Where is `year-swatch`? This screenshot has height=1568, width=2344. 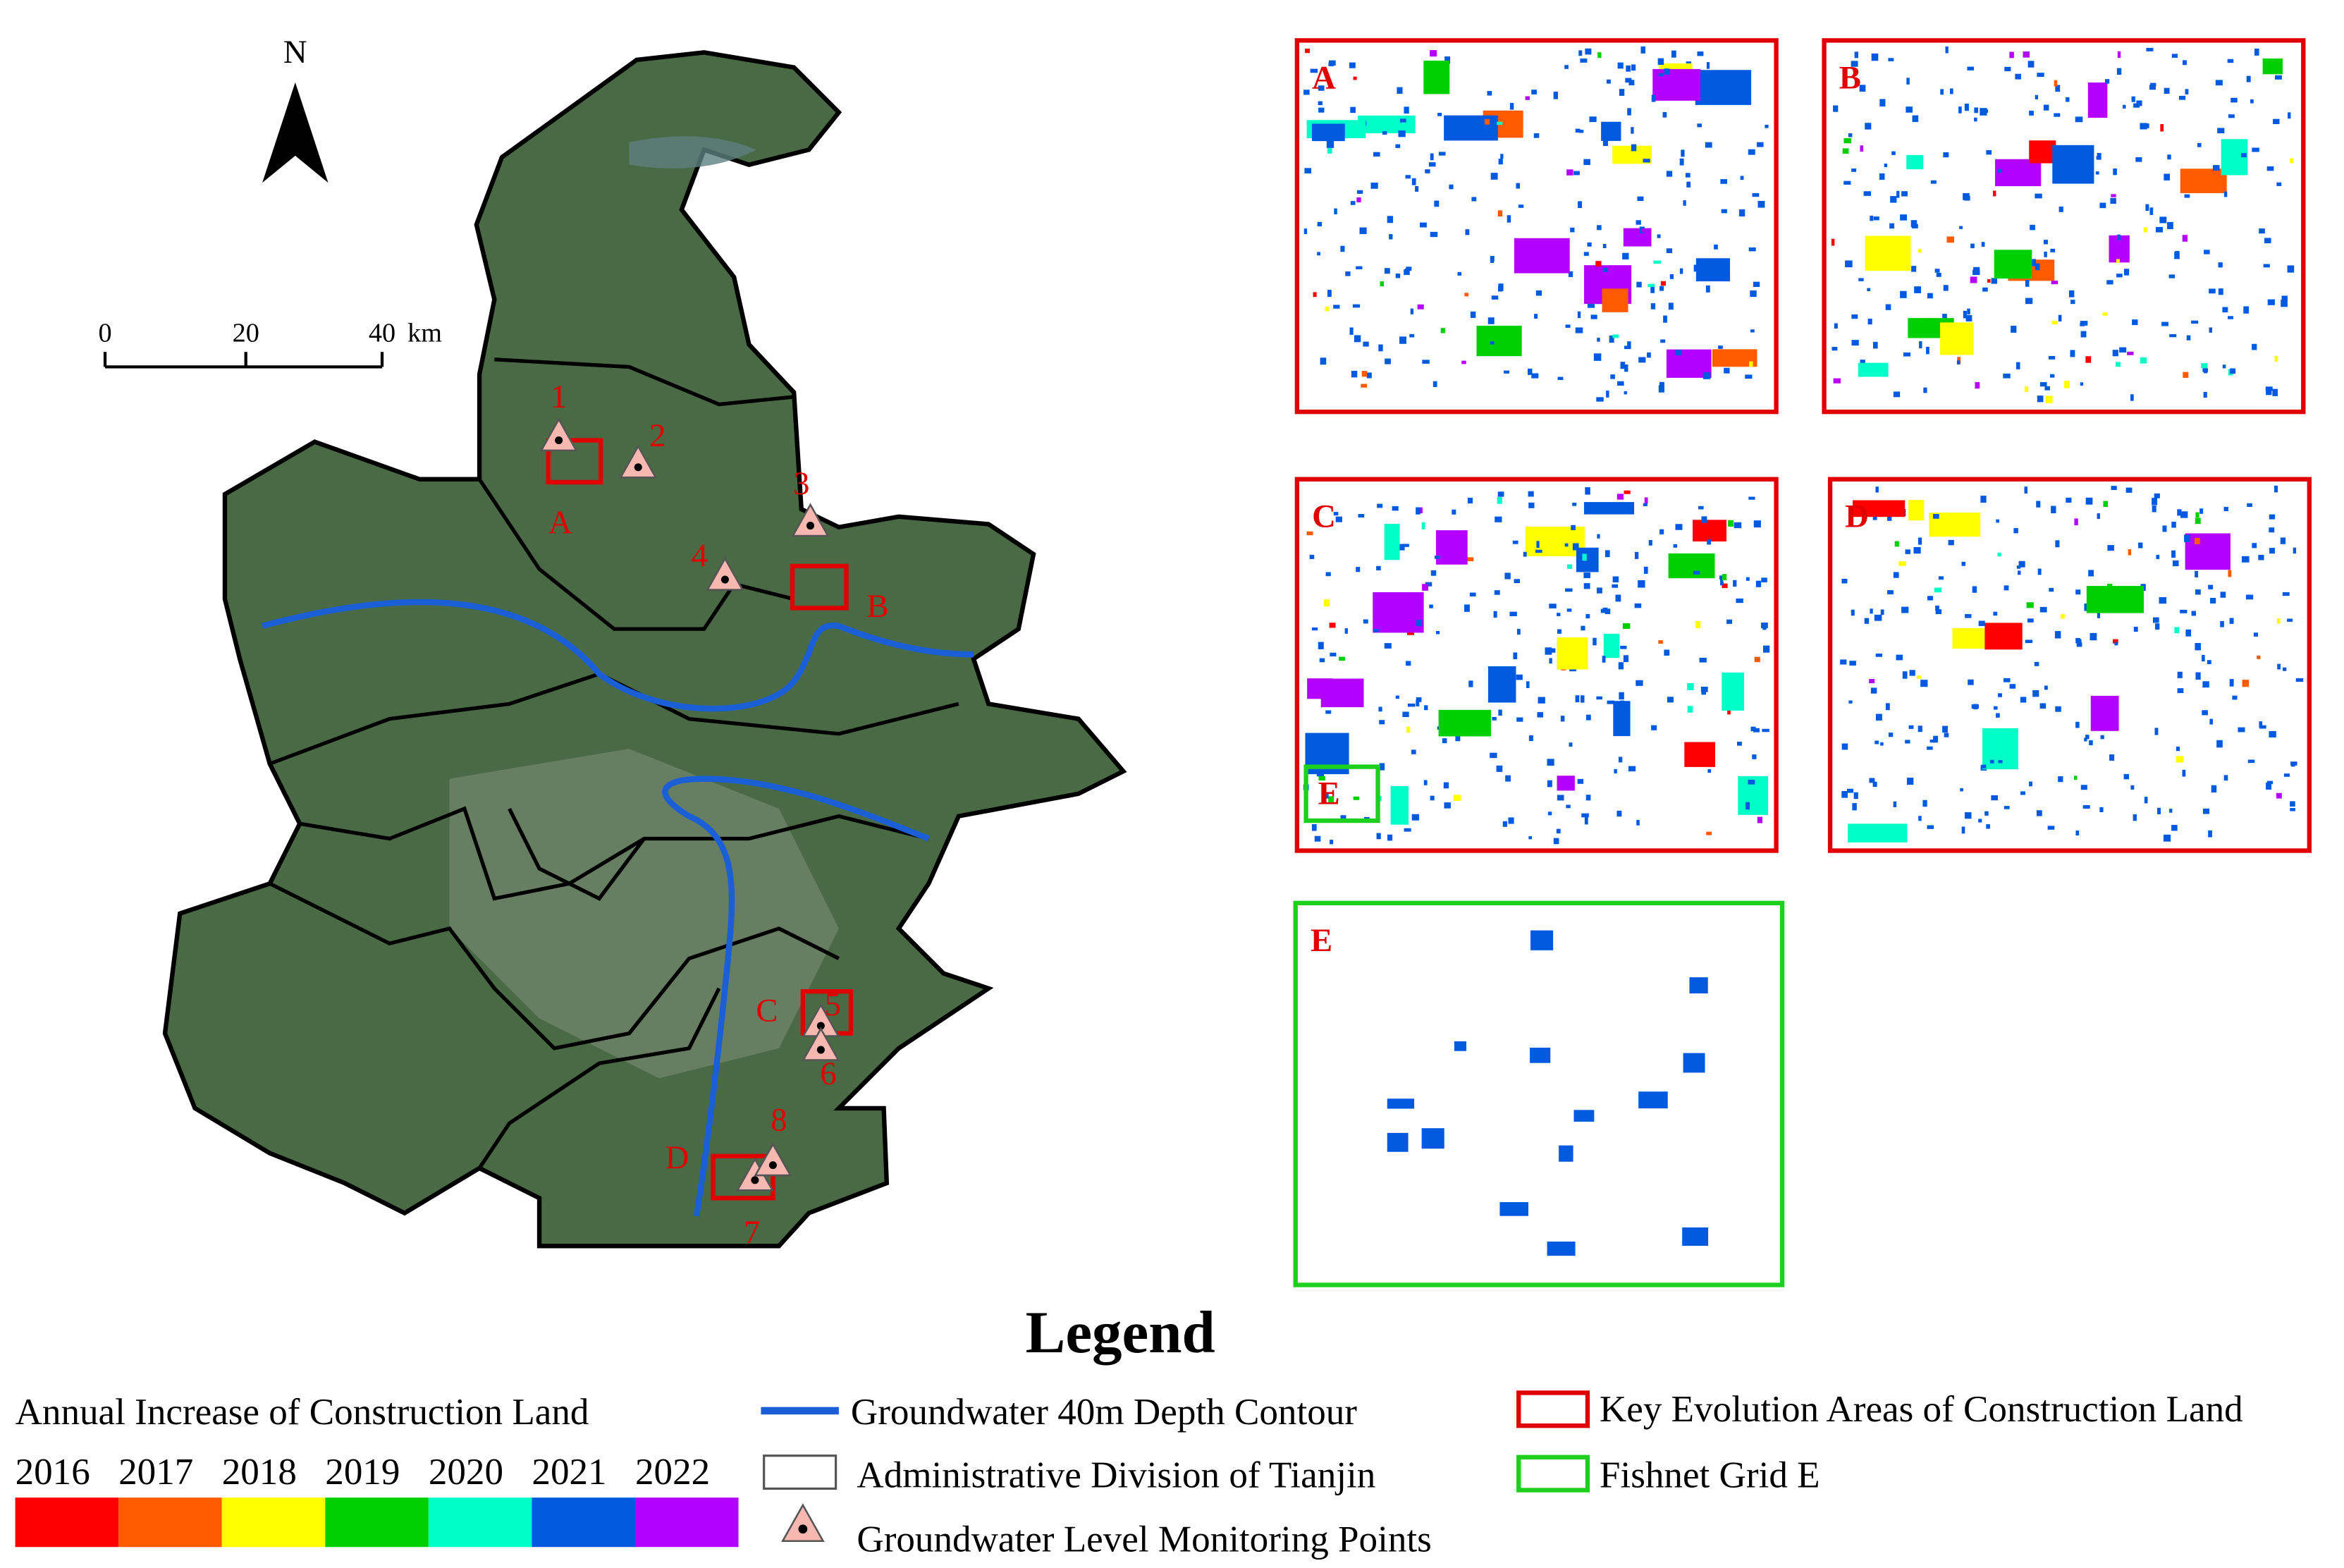 year-swatch is located at coordinates (480, 1522).